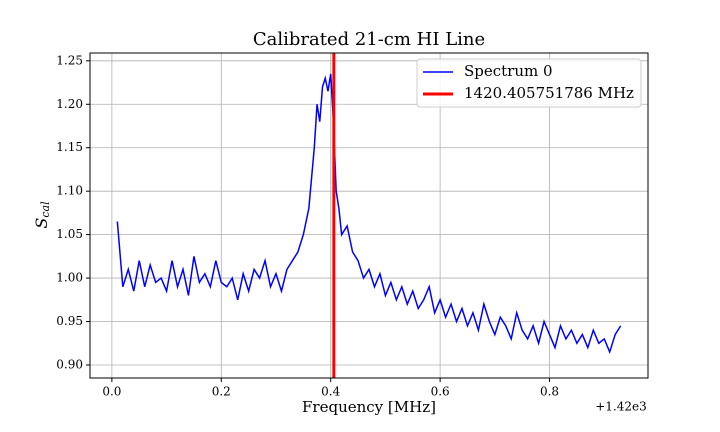 This screenshot has width=720, height=432. What do you see at coordinates (369, 39) in the screenshot?
I see `chart-title: Calibrated 21-cm HI Line` at bounding box center [369, 39].